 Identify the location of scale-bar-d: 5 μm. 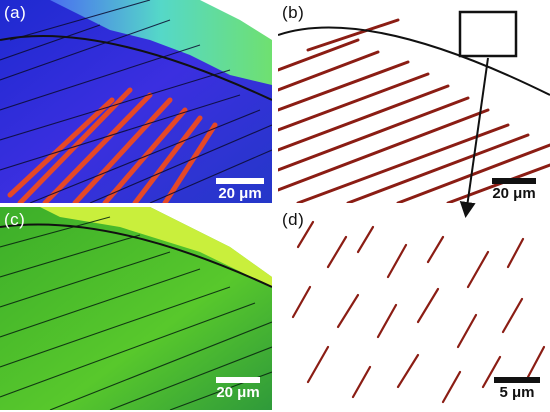
(517, 388).